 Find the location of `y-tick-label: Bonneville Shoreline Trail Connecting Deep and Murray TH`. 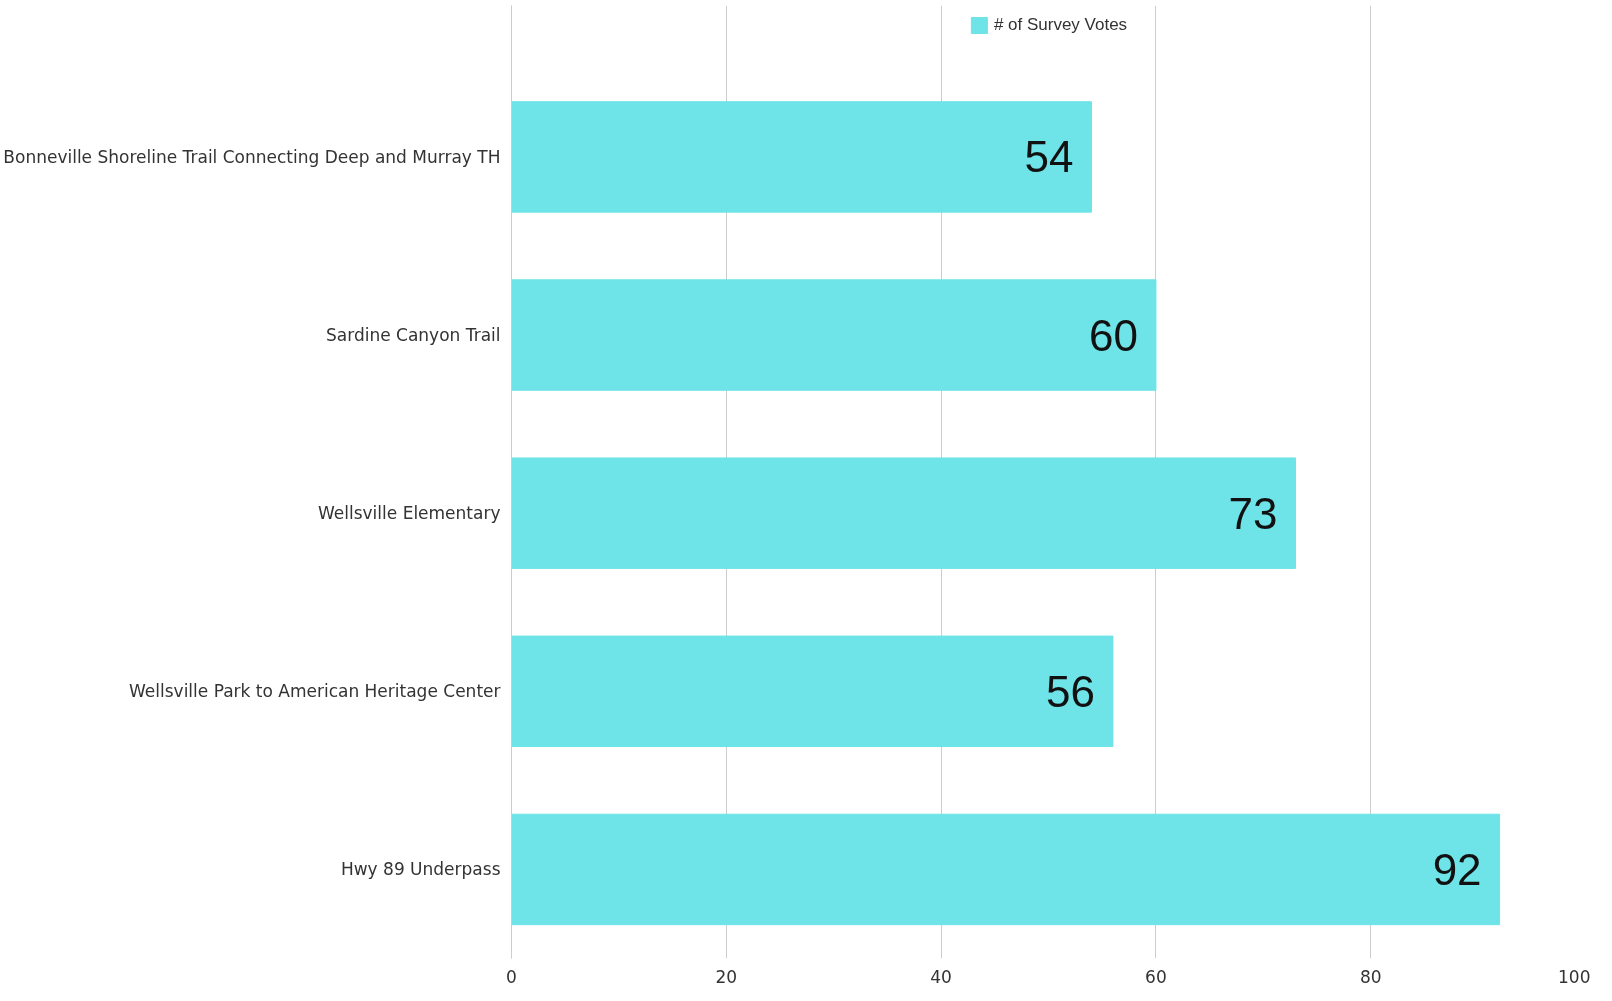

y-tick-label: Bonneville Shoreline Trail Connecting Deep and Murray TH is located at coordinates (252, 156).